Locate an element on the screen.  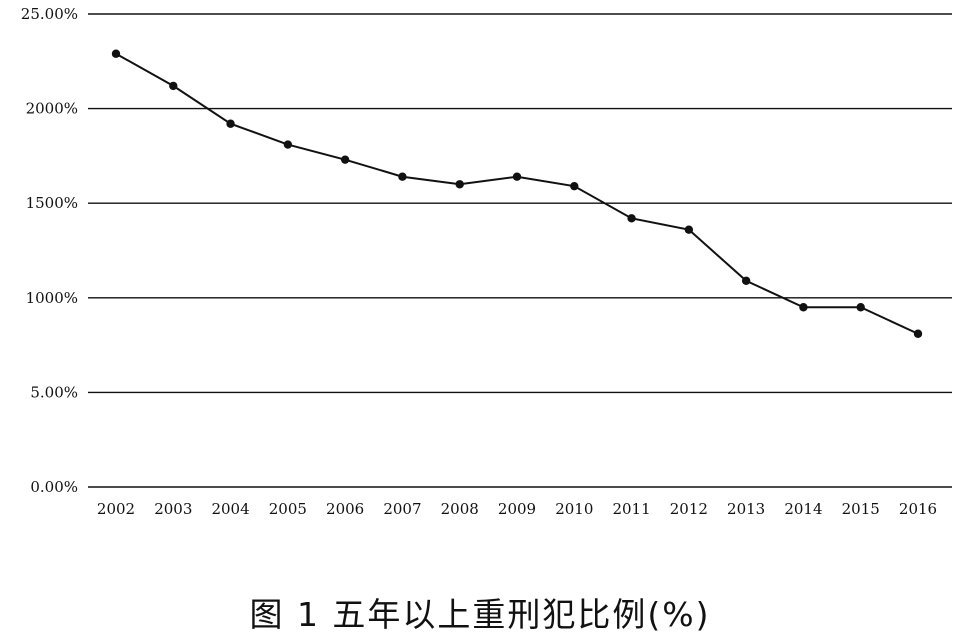
x-tick-label: 2004 is located at coordinates (230, 509).